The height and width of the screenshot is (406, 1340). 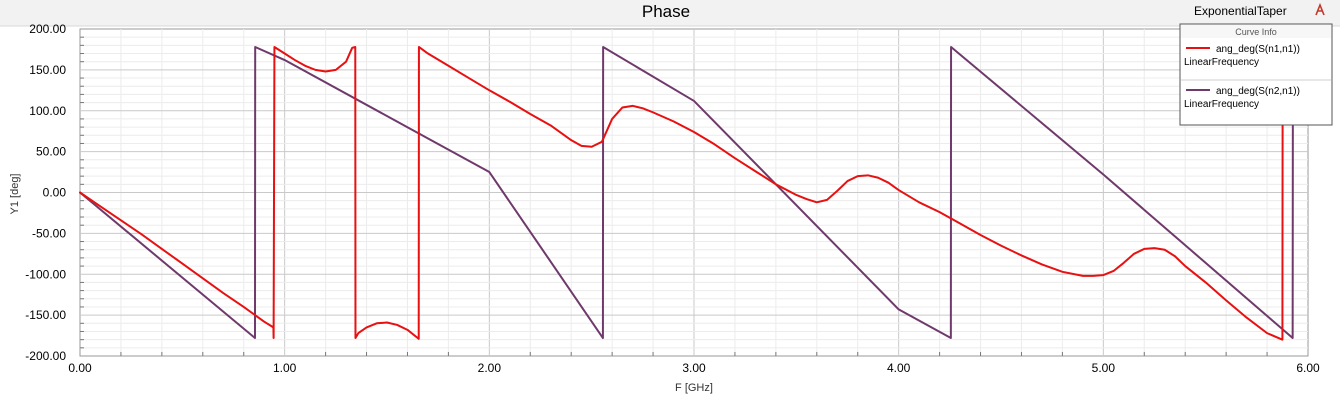 What do you see at coordinates (1104, 368) in the screenshot?
I see `x-tick-label: 5.00` at bounding box center [1104, 368].